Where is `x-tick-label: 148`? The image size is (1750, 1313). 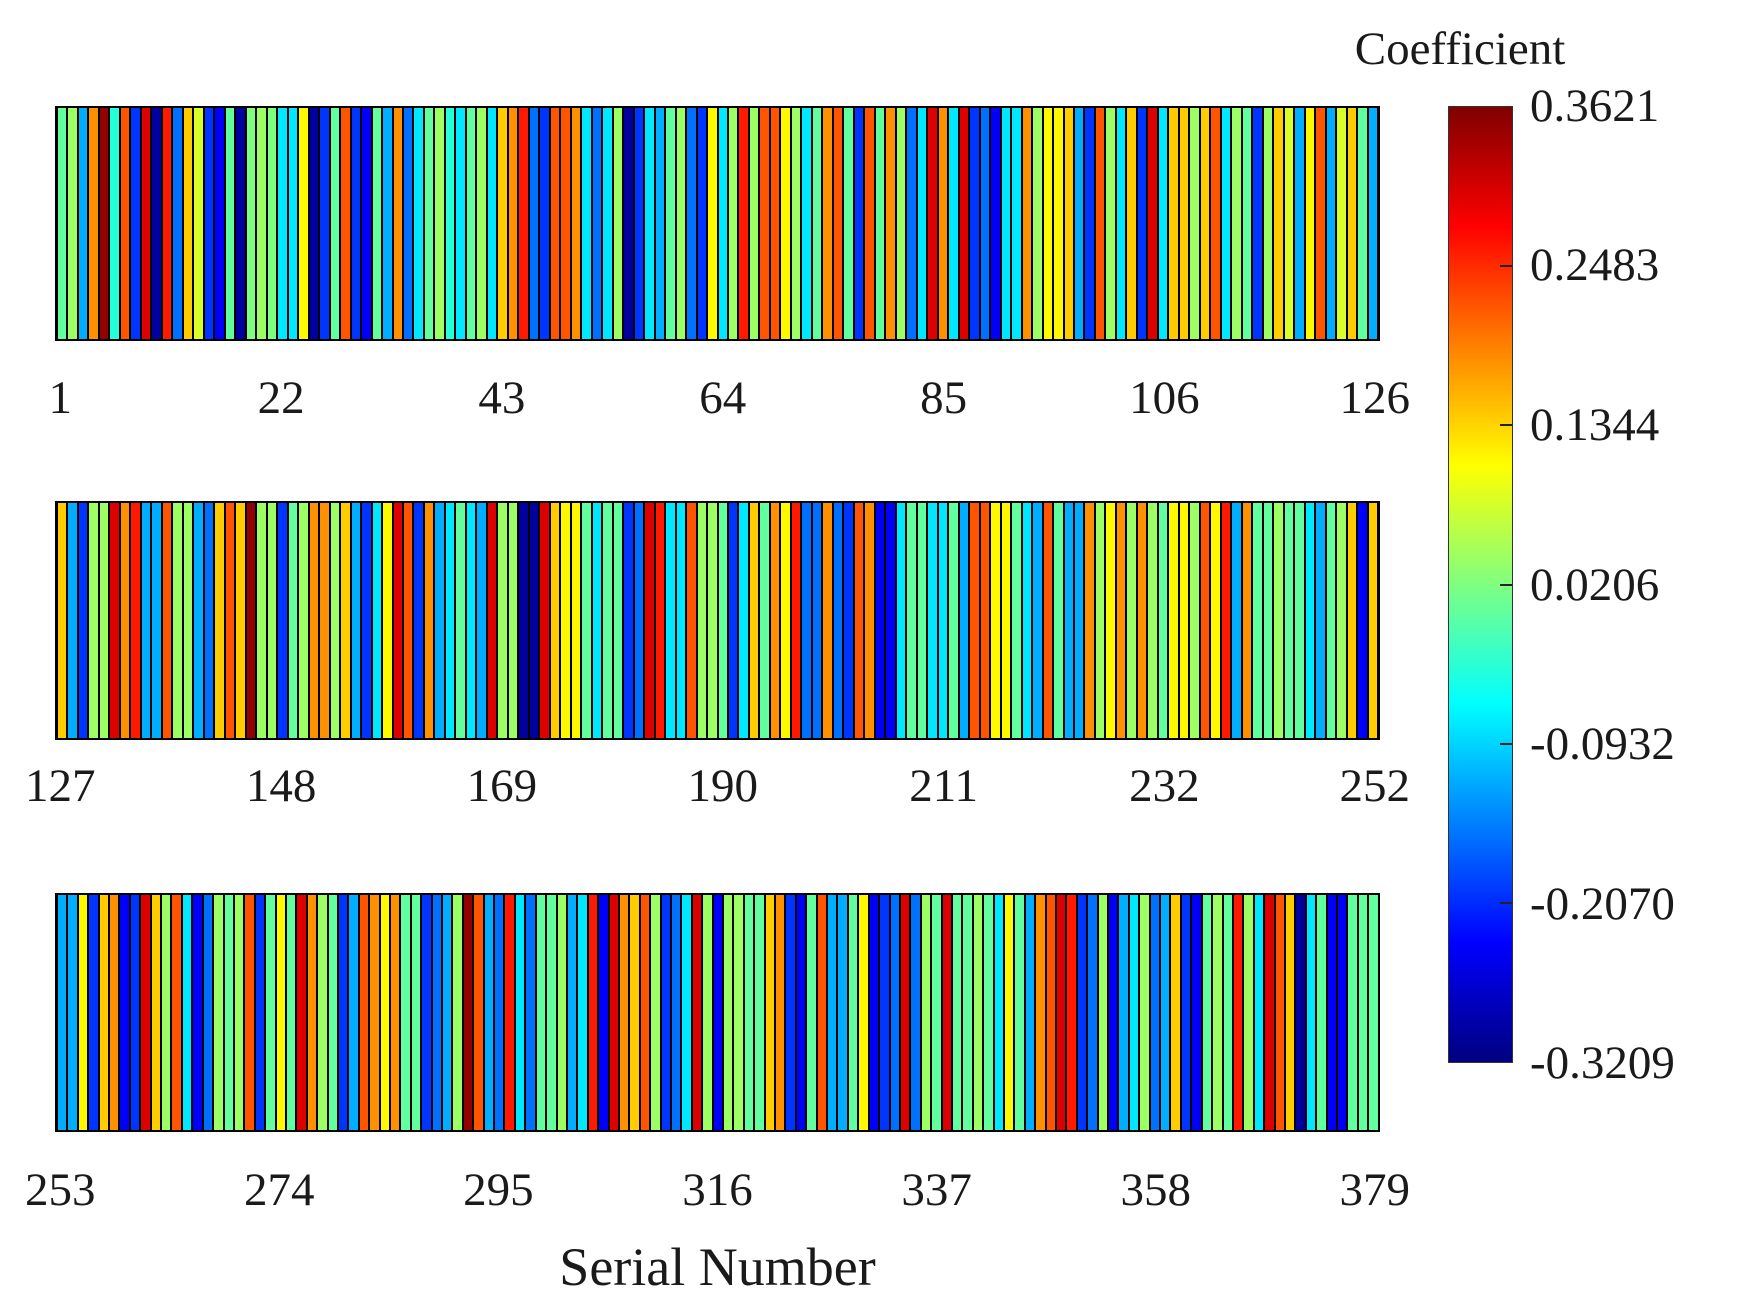
x-tick-label: 148 is located at coordinates (281, 786).